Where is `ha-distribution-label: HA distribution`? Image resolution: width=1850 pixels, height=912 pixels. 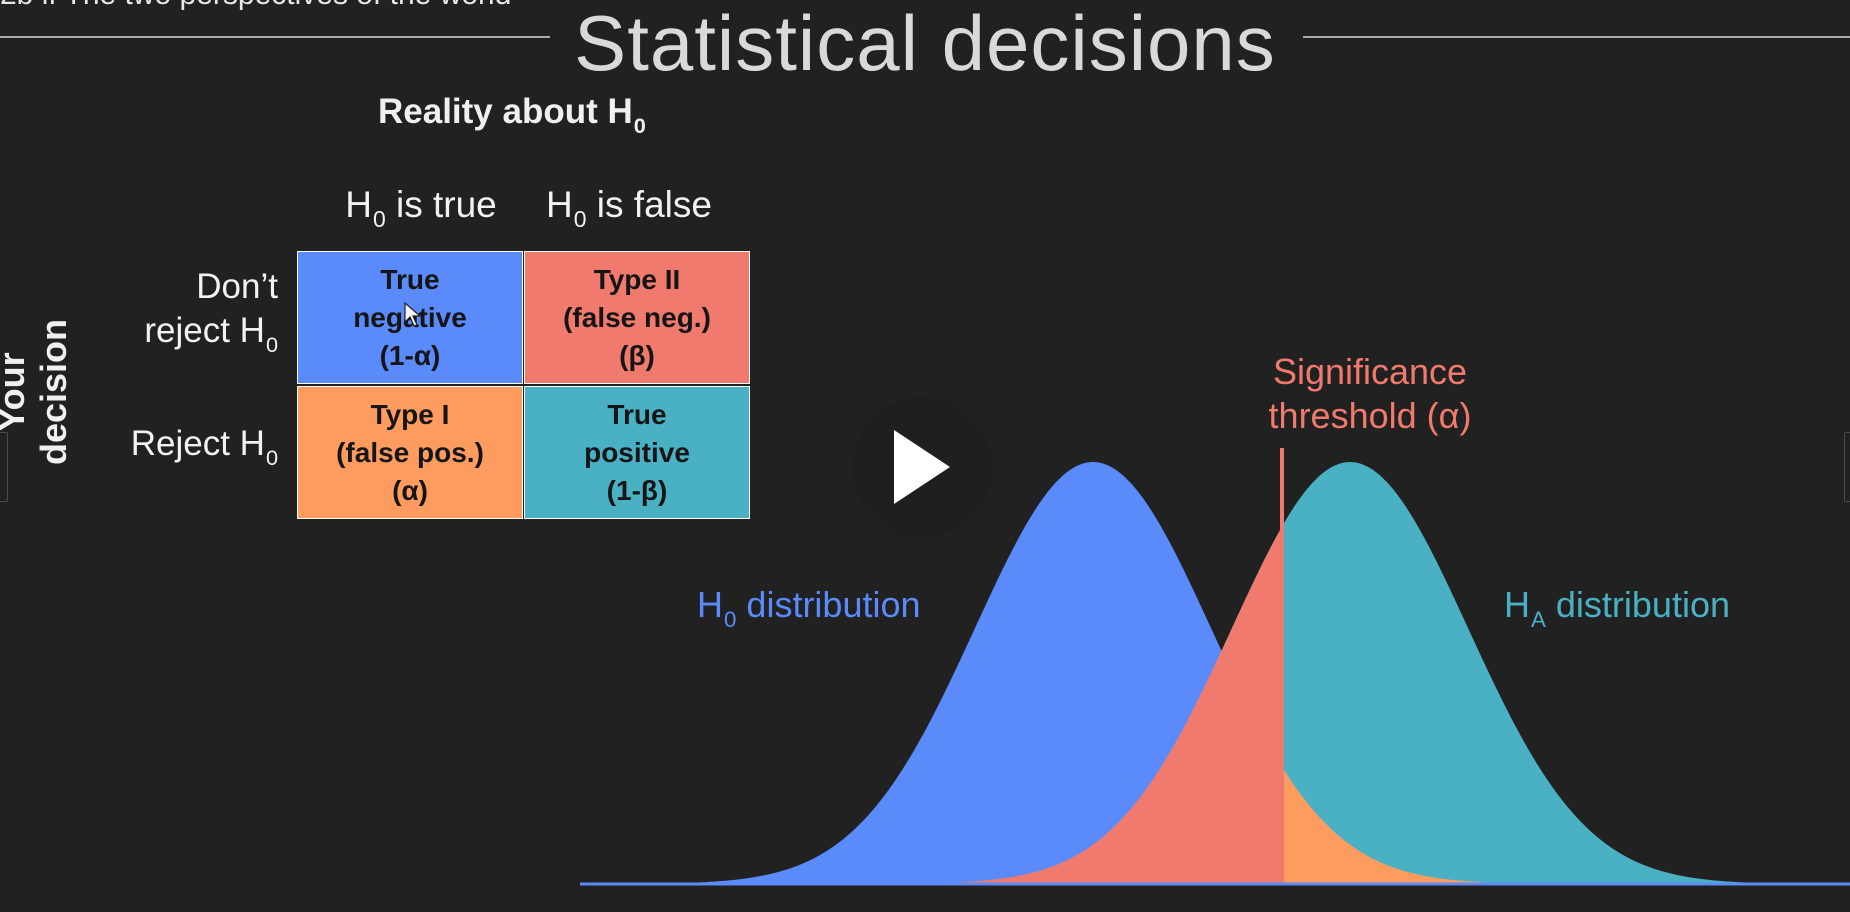
ha-distribution-label: HA distribution is located at coordinates (1617, 608).